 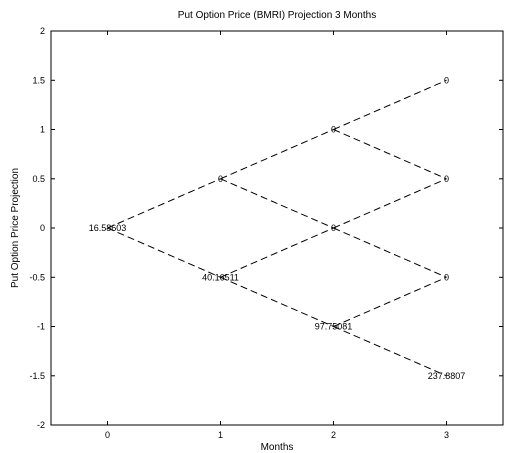 What do you see at coordinates (334, 327) in the screenshot?
I see `node-label-5: 97.75081` at bounding box center [334, 327].